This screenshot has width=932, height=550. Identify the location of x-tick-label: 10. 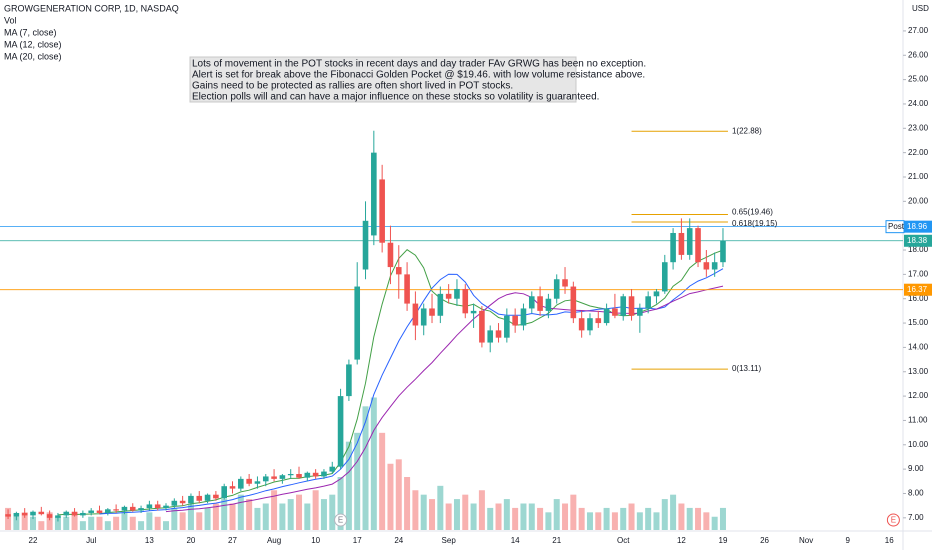
(315, 540).